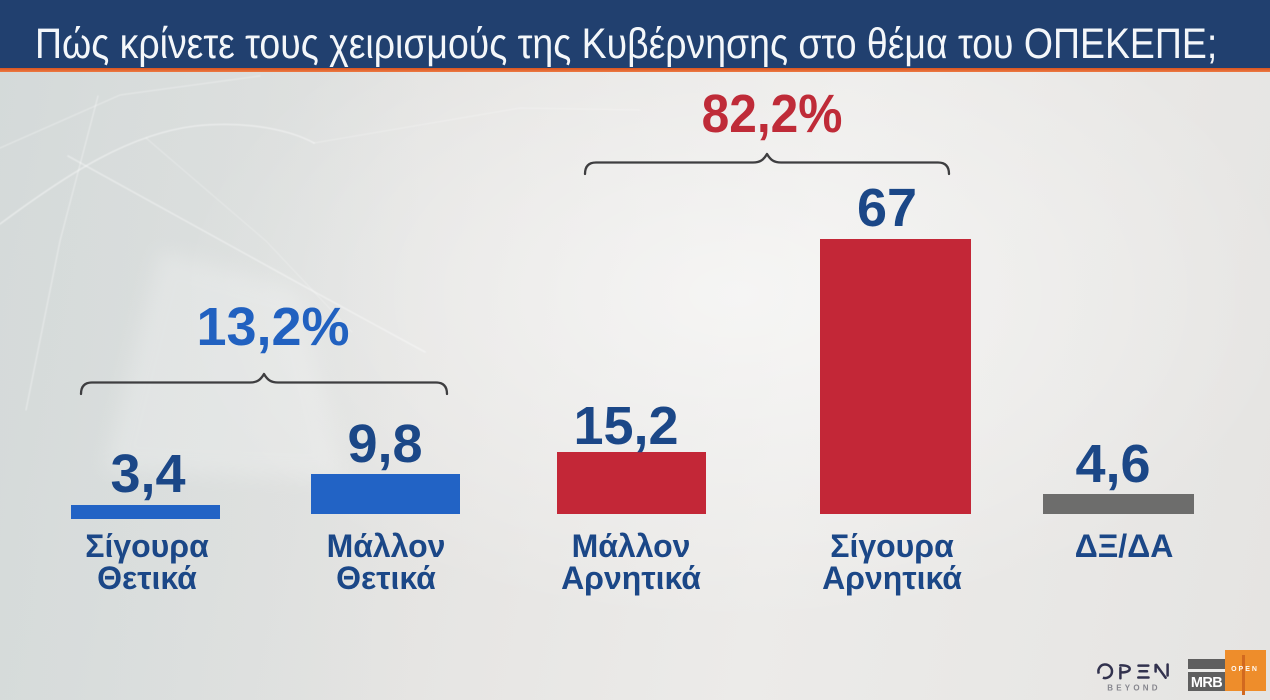 The height and width of the screenshot is (700, 1270). What do you see at coordinates (1133, 688) in the screenshot?
I see `svg-text: BEYOND` at bounding box center [1133, 688].